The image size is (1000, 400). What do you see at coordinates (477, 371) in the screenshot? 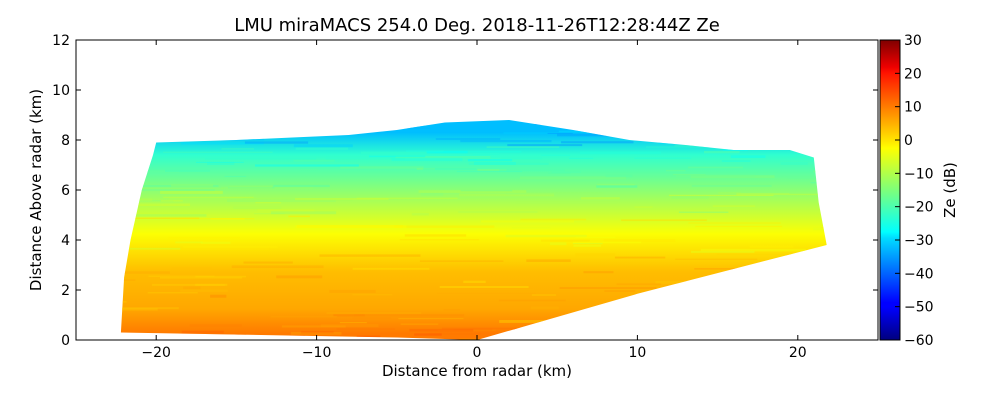
I see `x-axis-label: Distance from radar (km)` at bounding box center [477, 371].